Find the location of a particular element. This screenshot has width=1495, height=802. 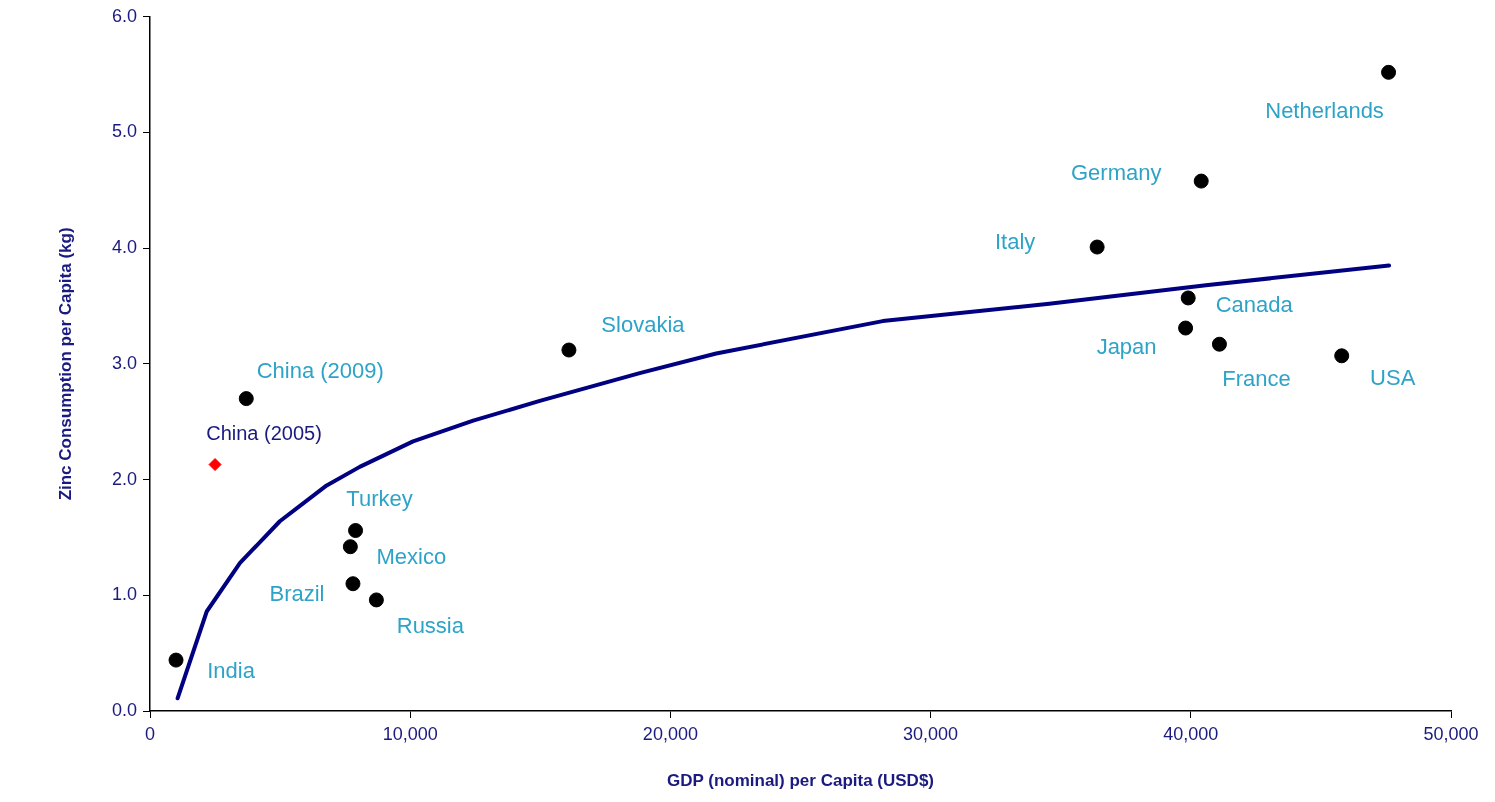

annotation: Italy is located at coordinates (1015, 242).